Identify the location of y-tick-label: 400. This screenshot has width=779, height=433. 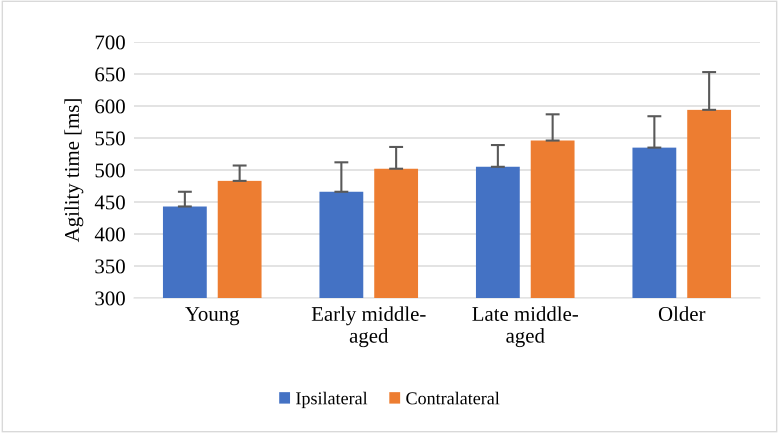
(109, 234).